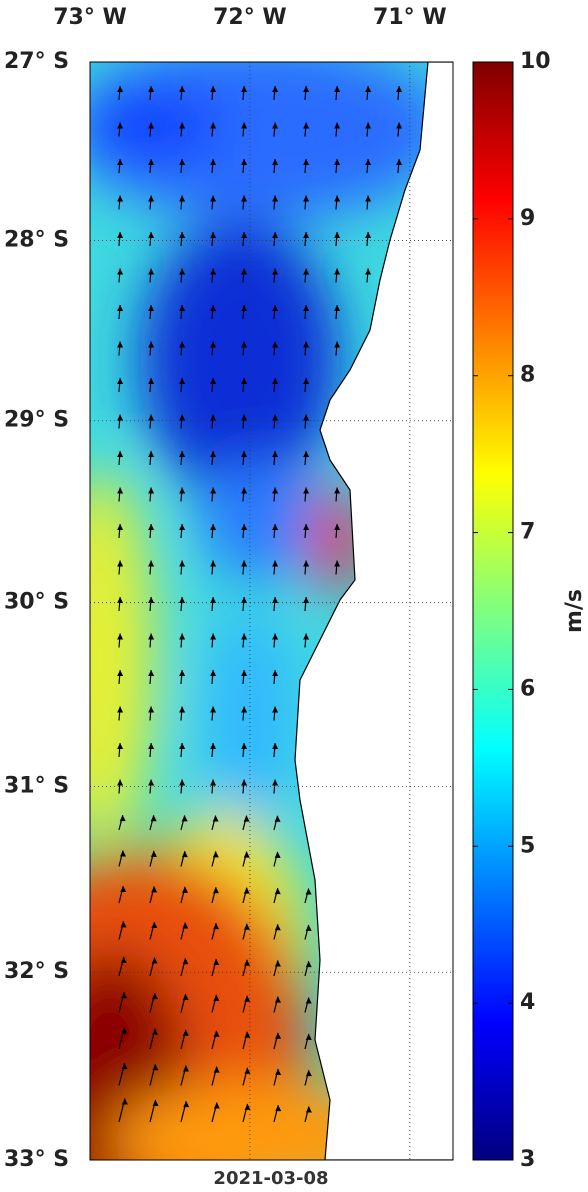 The height and width of the screenshot is (1192, 588). I want to click on lat-label: 33° S, so click(36, 1159).